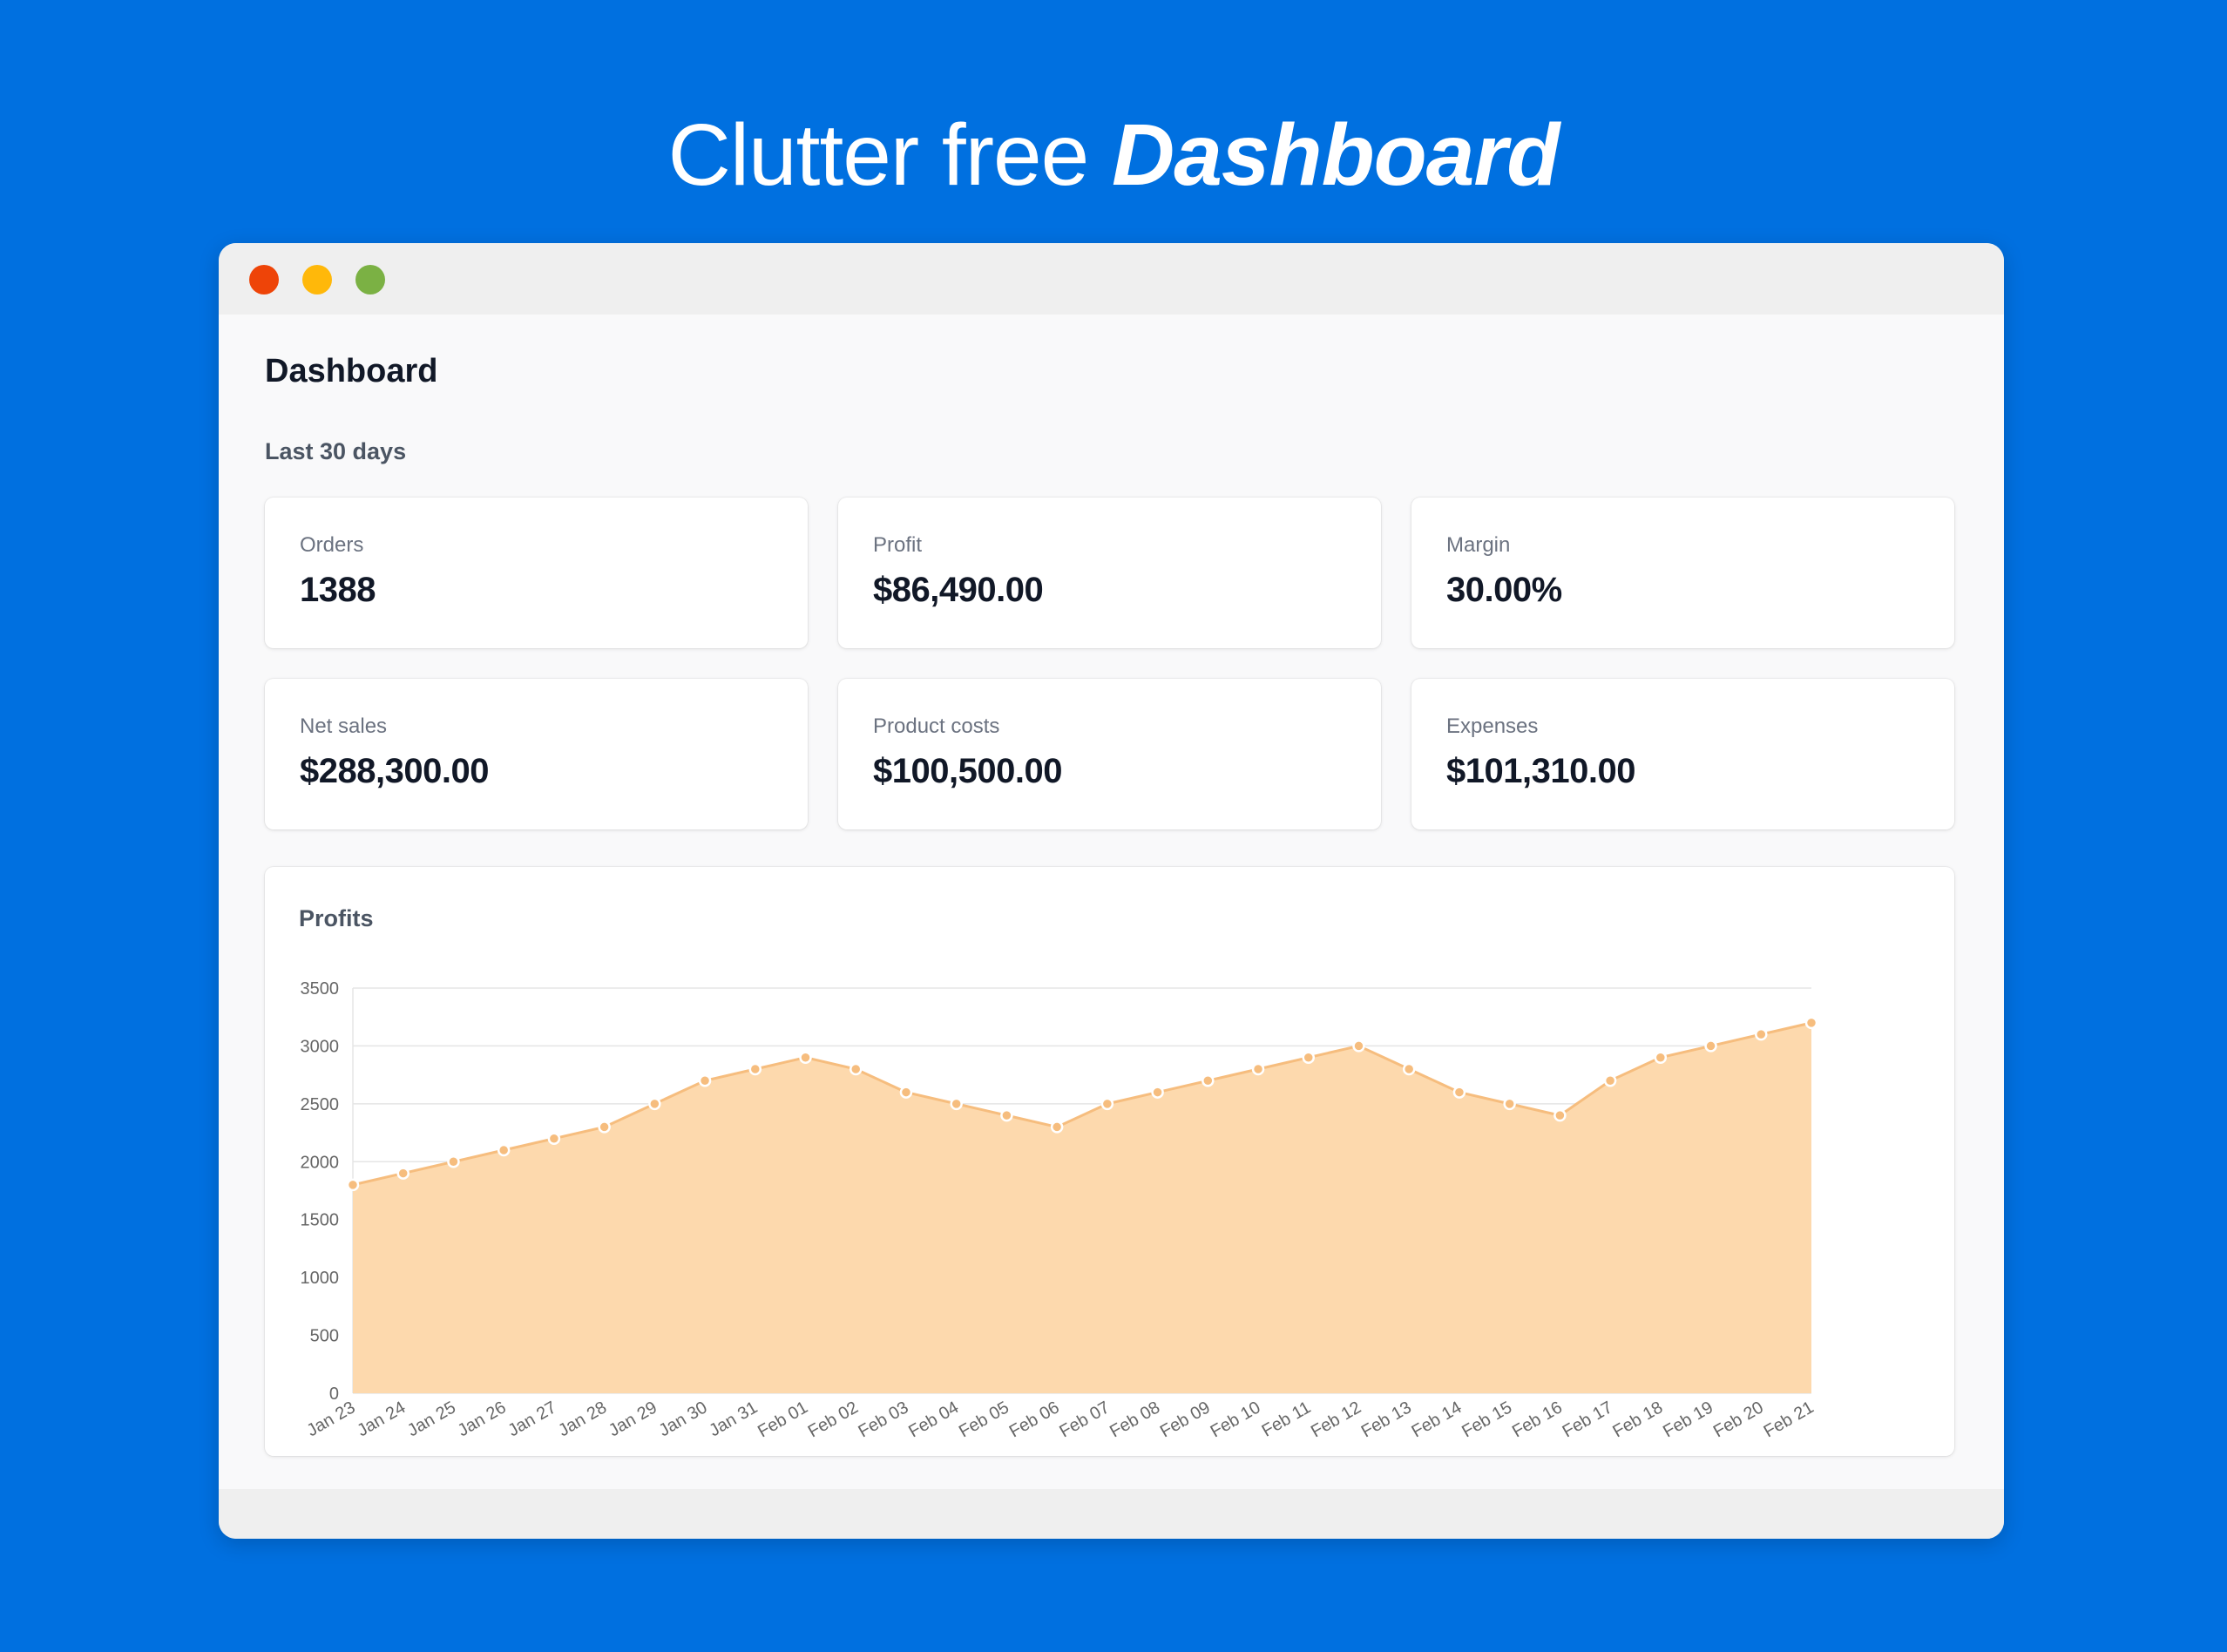 Image resolution: width=2227 pixels, height=1652 pixels. What do you see at coordinates (1682, 573) in the screenshot?
I see `stat-card-margin: Margin 30.00%` at bounding box center [1682, 573].